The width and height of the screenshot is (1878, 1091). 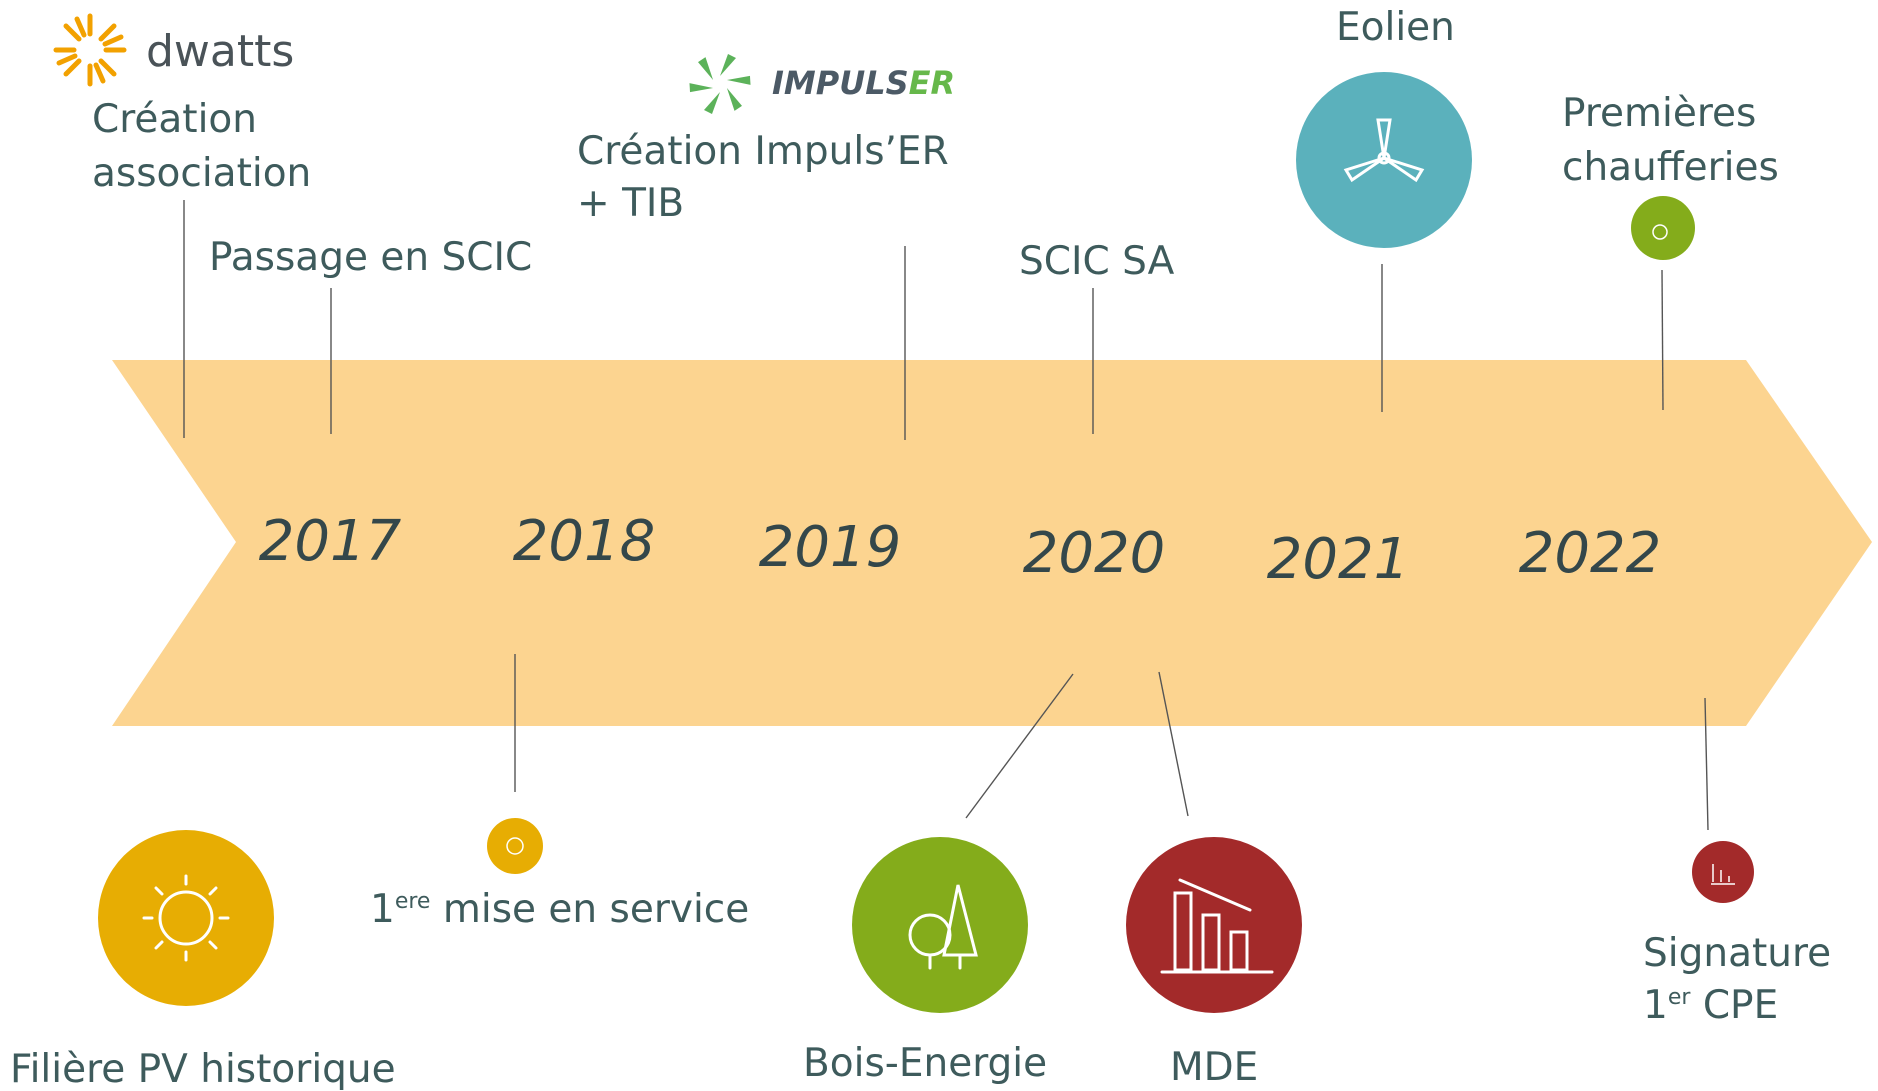 What do you see at coordinates (174, 119) in the screenshot?
I see `event-label: Création` at bounding box center [174, 119].